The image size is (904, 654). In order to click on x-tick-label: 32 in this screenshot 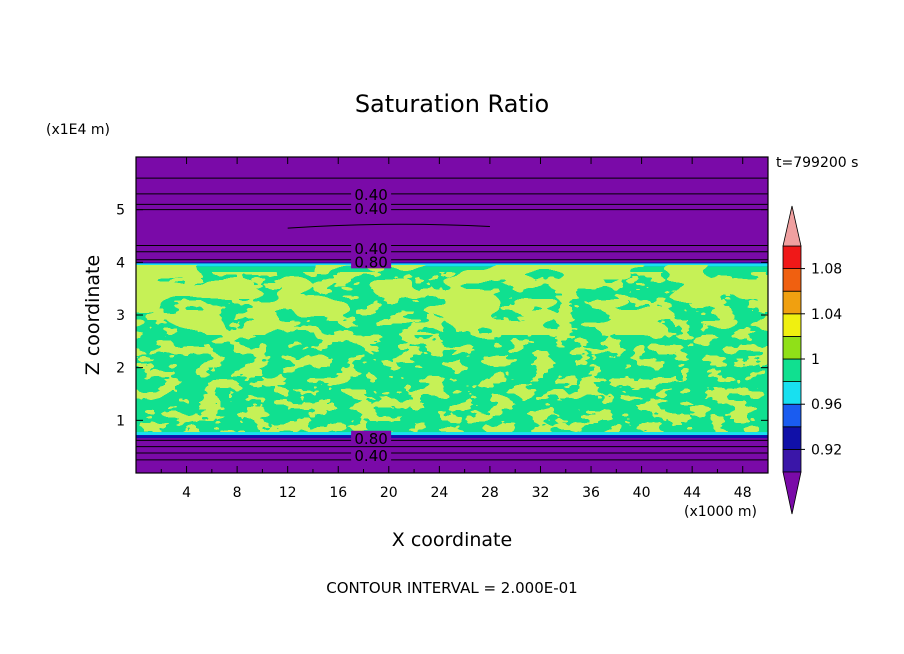, I will do `click(541, 493)`.